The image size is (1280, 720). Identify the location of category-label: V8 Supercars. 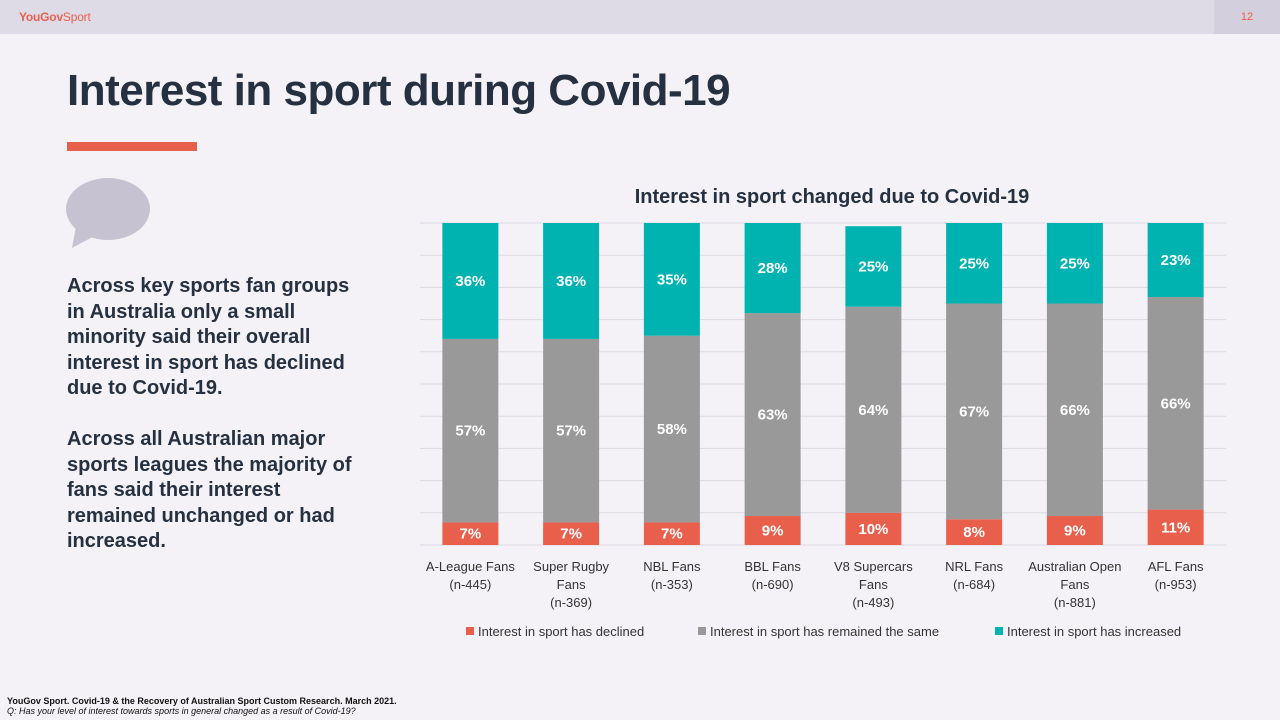
(873, 566).